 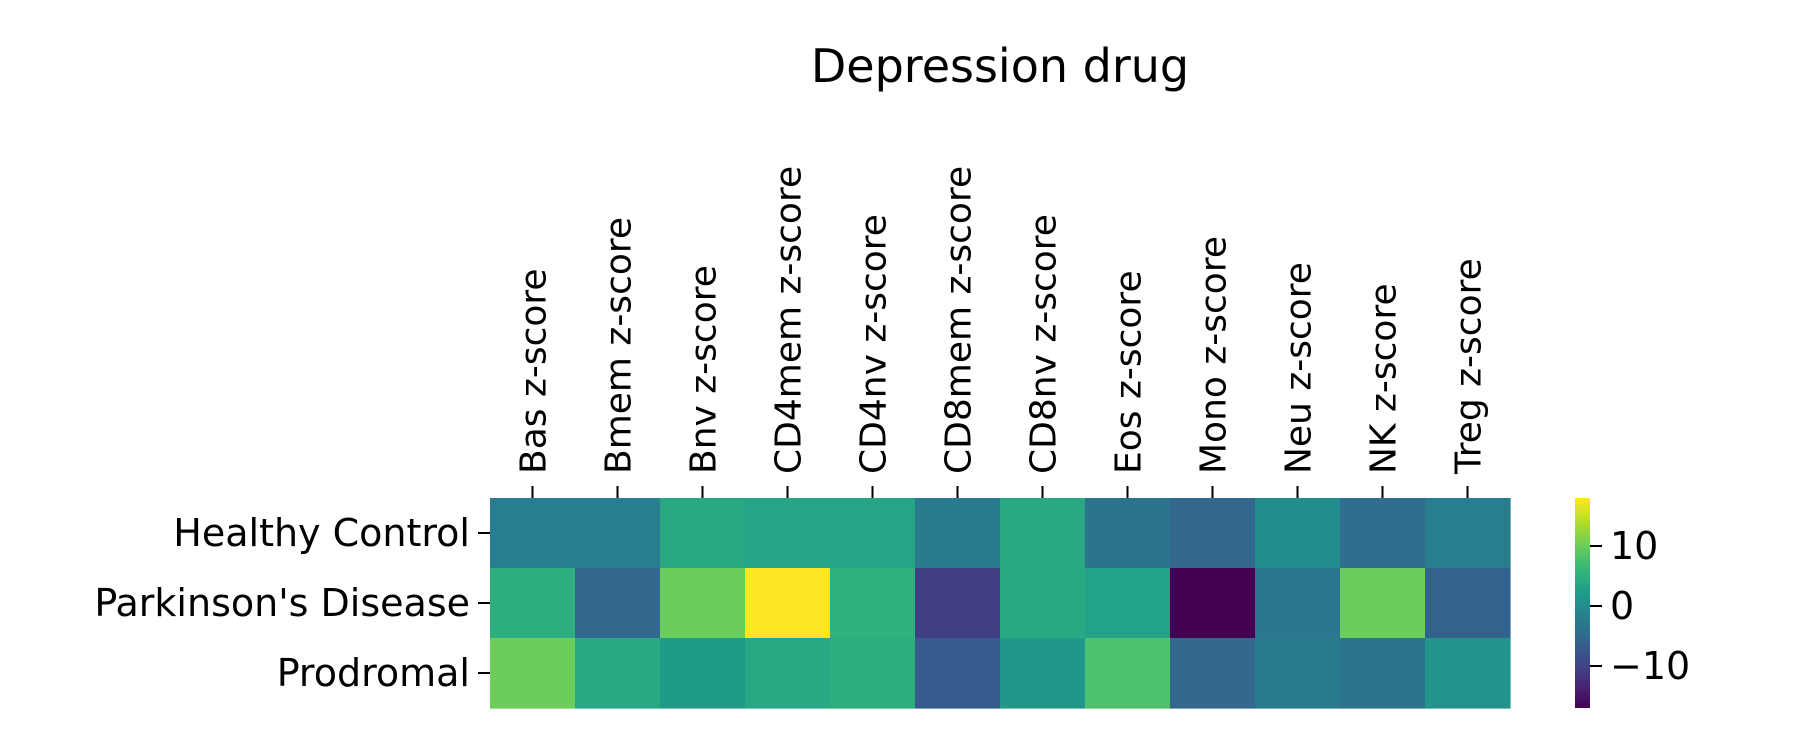 What do you see at coordinates (534, 371) in the screenshot?
I see `x-tick-label: Bas z-score` at bounding box center [534, 371].